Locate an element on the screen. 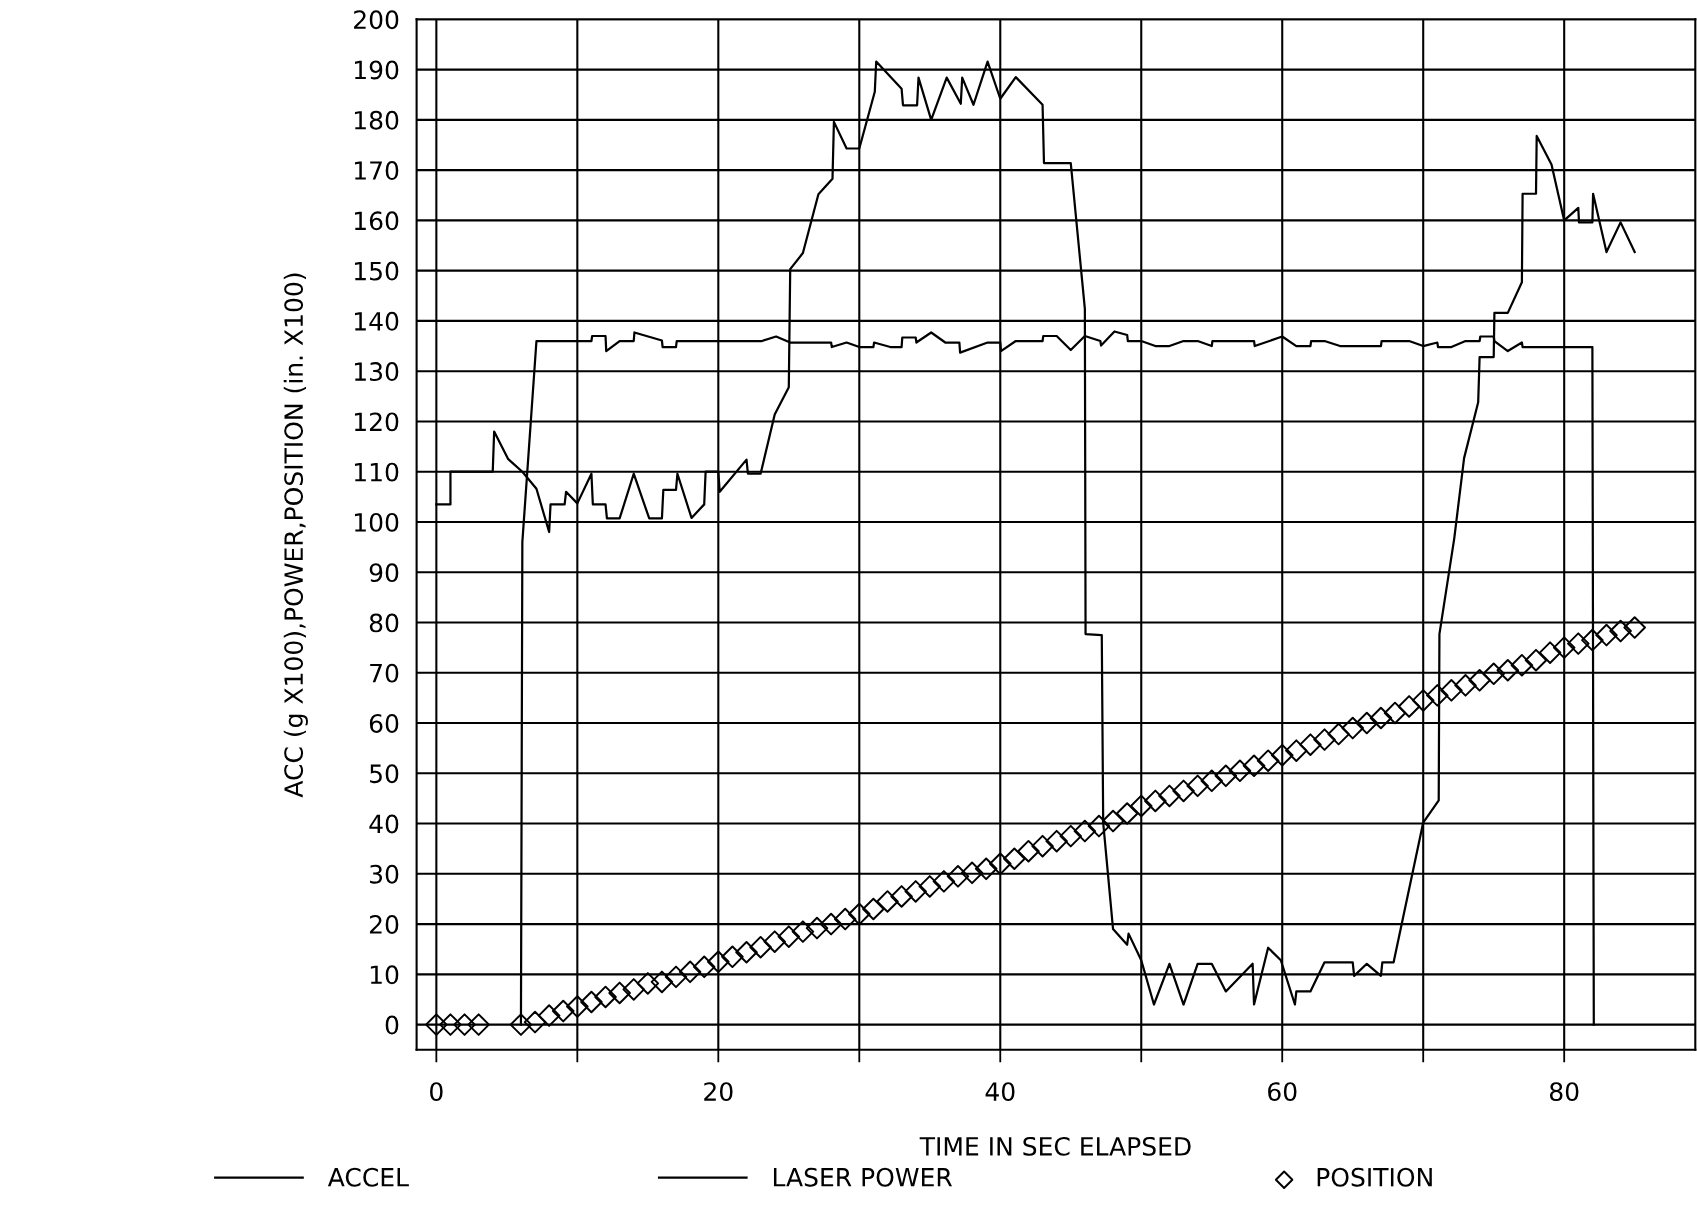  y-tick-label: 80 is located at coordinates (384, 623).